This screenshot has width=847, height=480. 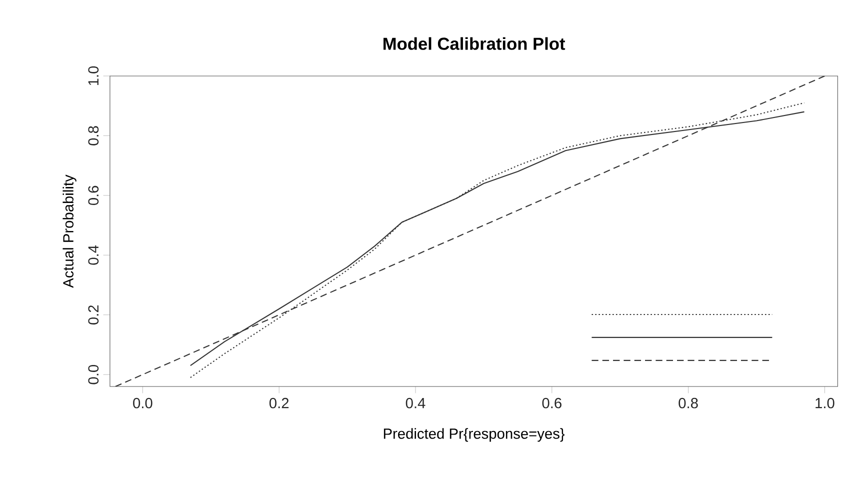 What do you see at coordinates (552, 403) in the screenshot?
I see `x-tick-label: 0.6` at bounding box center [552, 403].